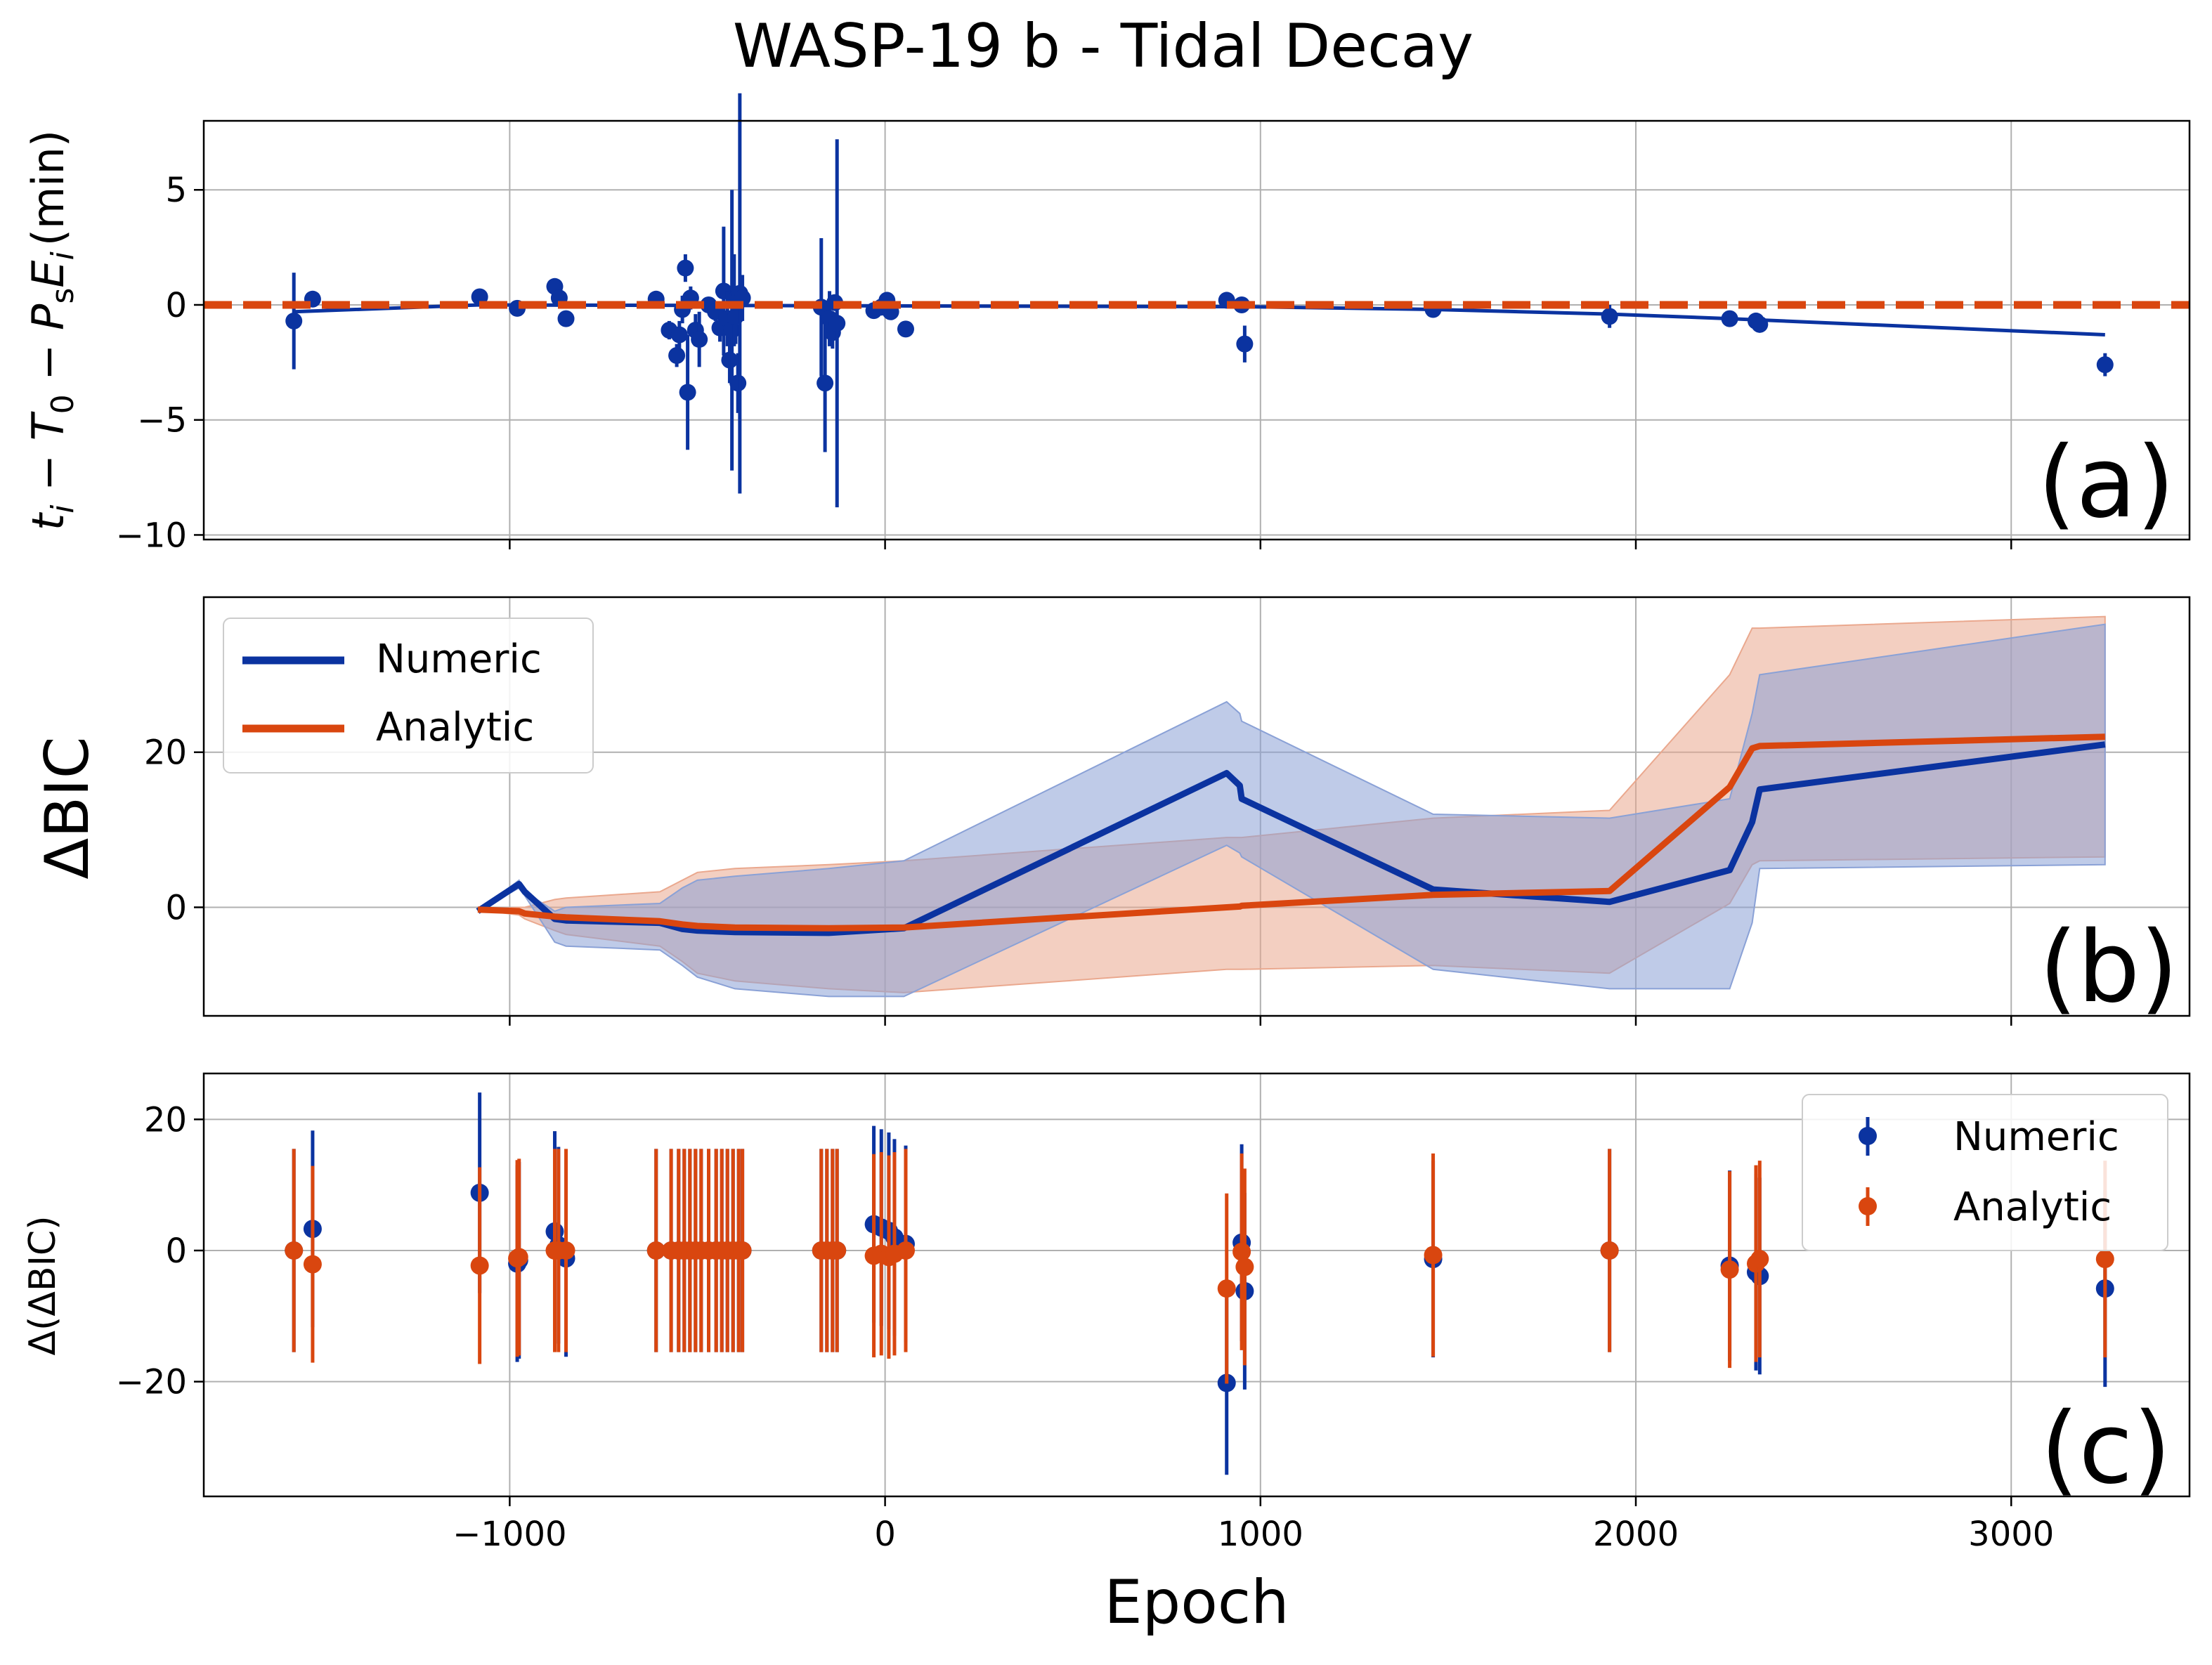 The image size is (2212, 1665). What do you see at coordinates (63, 509) in the screenshot?
I see `ylabel-sub-i: i` at bounding box center [63, 509].